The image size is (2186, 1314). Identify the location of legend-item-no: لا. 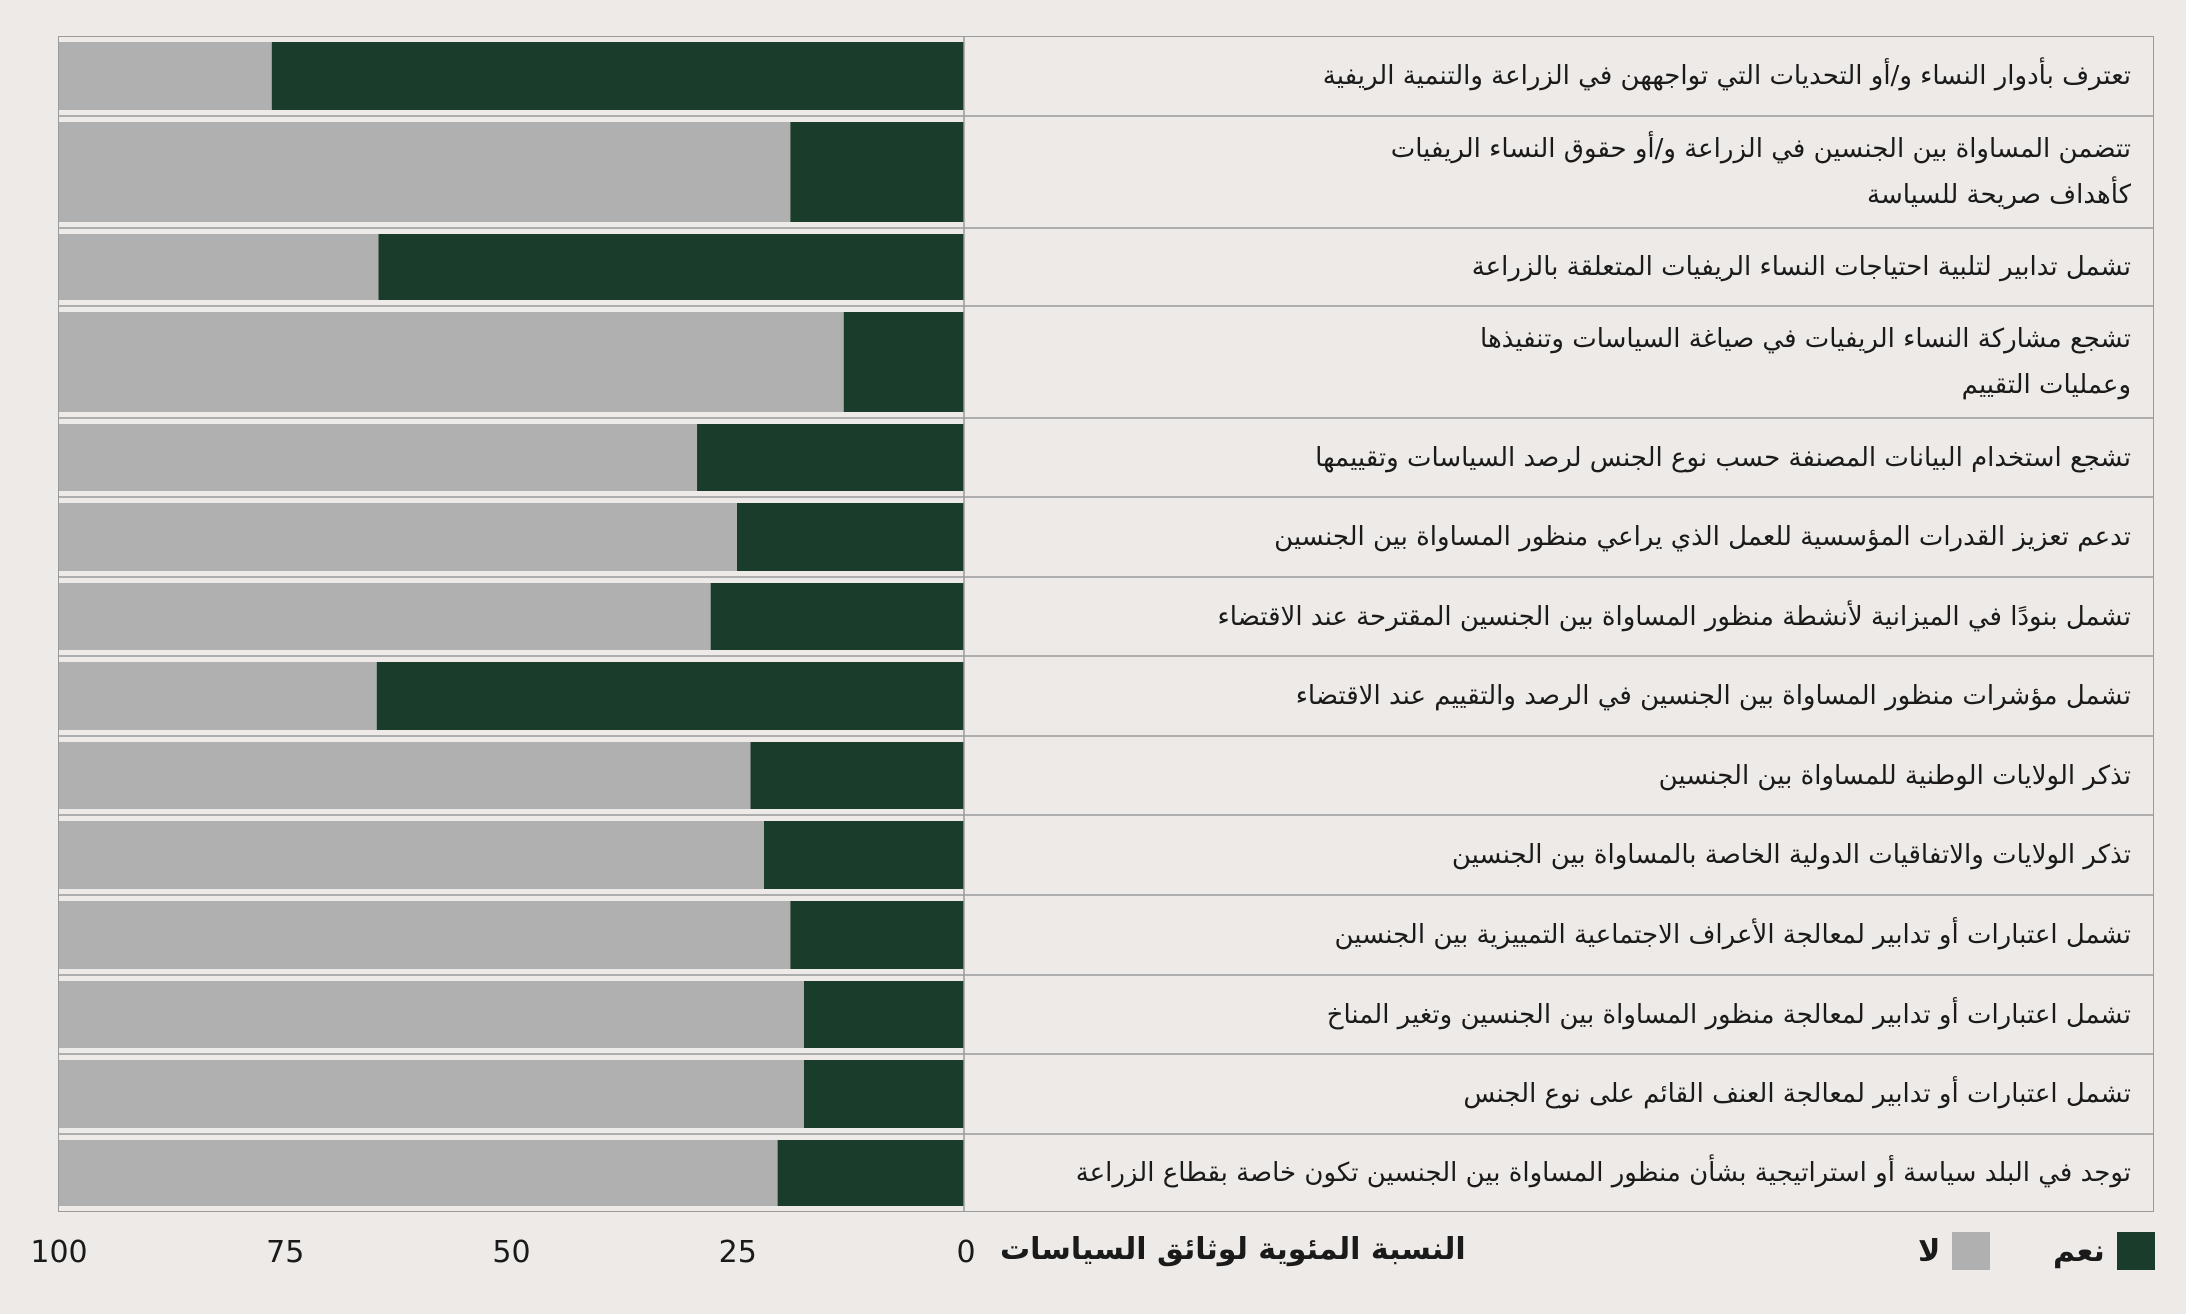
(1954, 1251).